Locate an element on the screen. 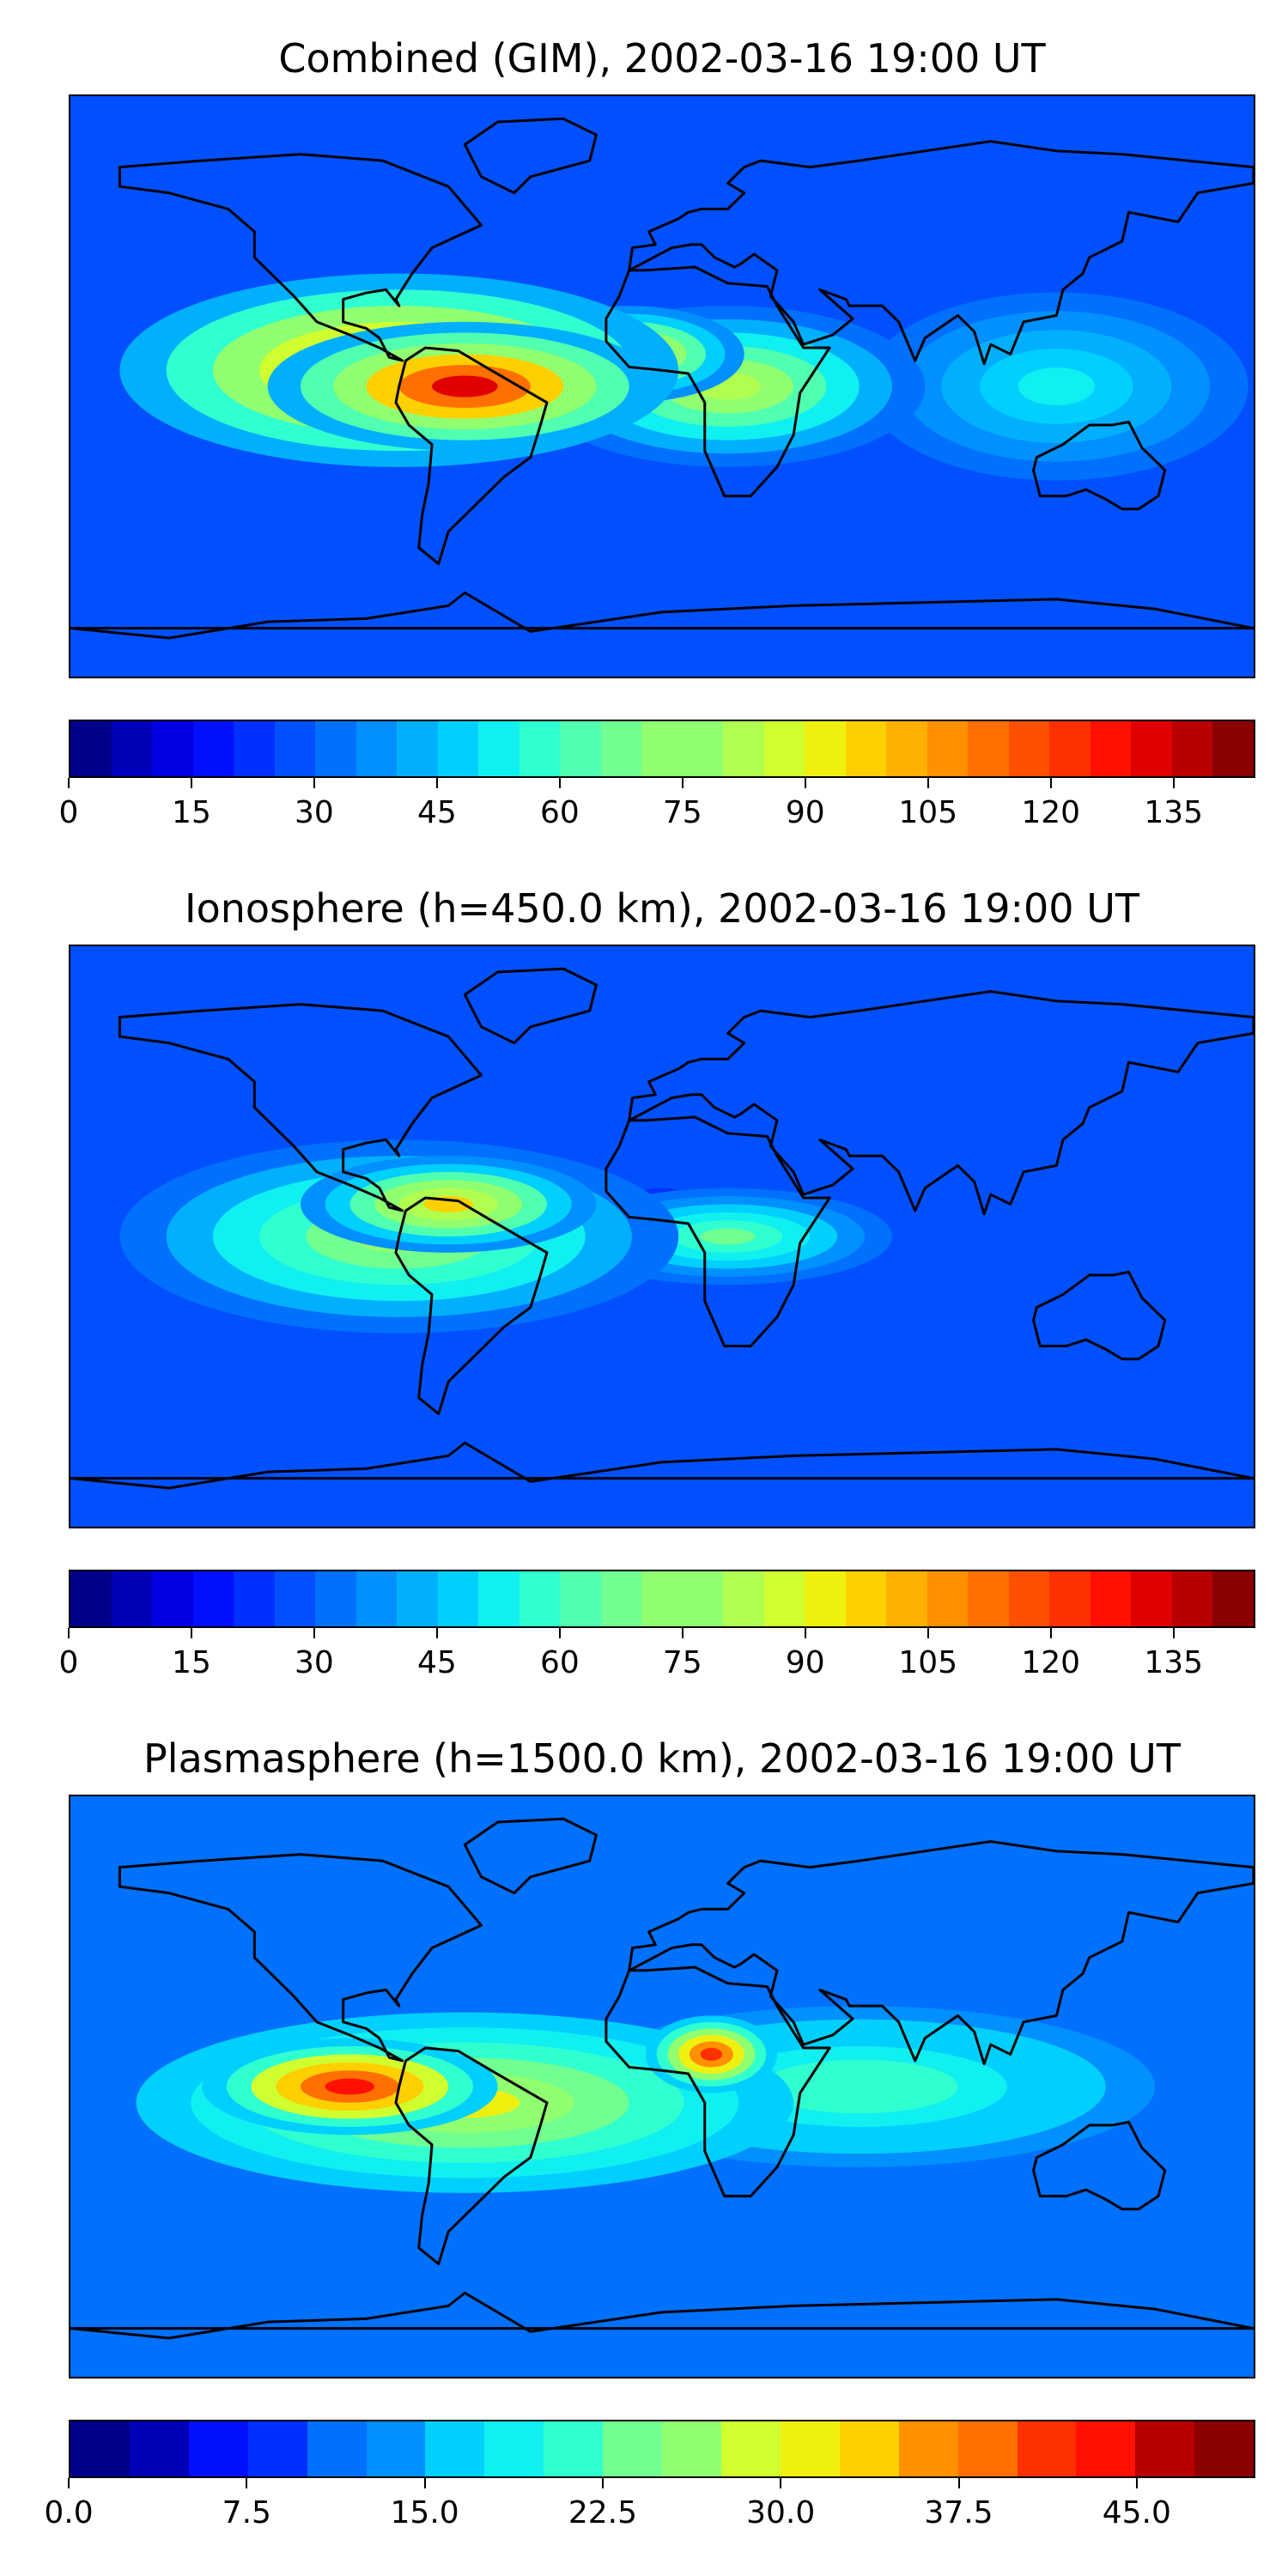  panel-3-colorbar is located at coordinates (662, 2449).